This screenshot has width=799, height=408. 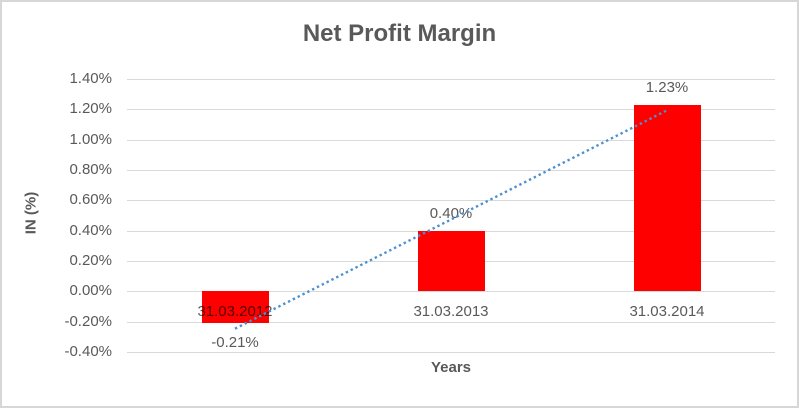 I want to click on data-label: -0.21%, so click(x=235, y=343).